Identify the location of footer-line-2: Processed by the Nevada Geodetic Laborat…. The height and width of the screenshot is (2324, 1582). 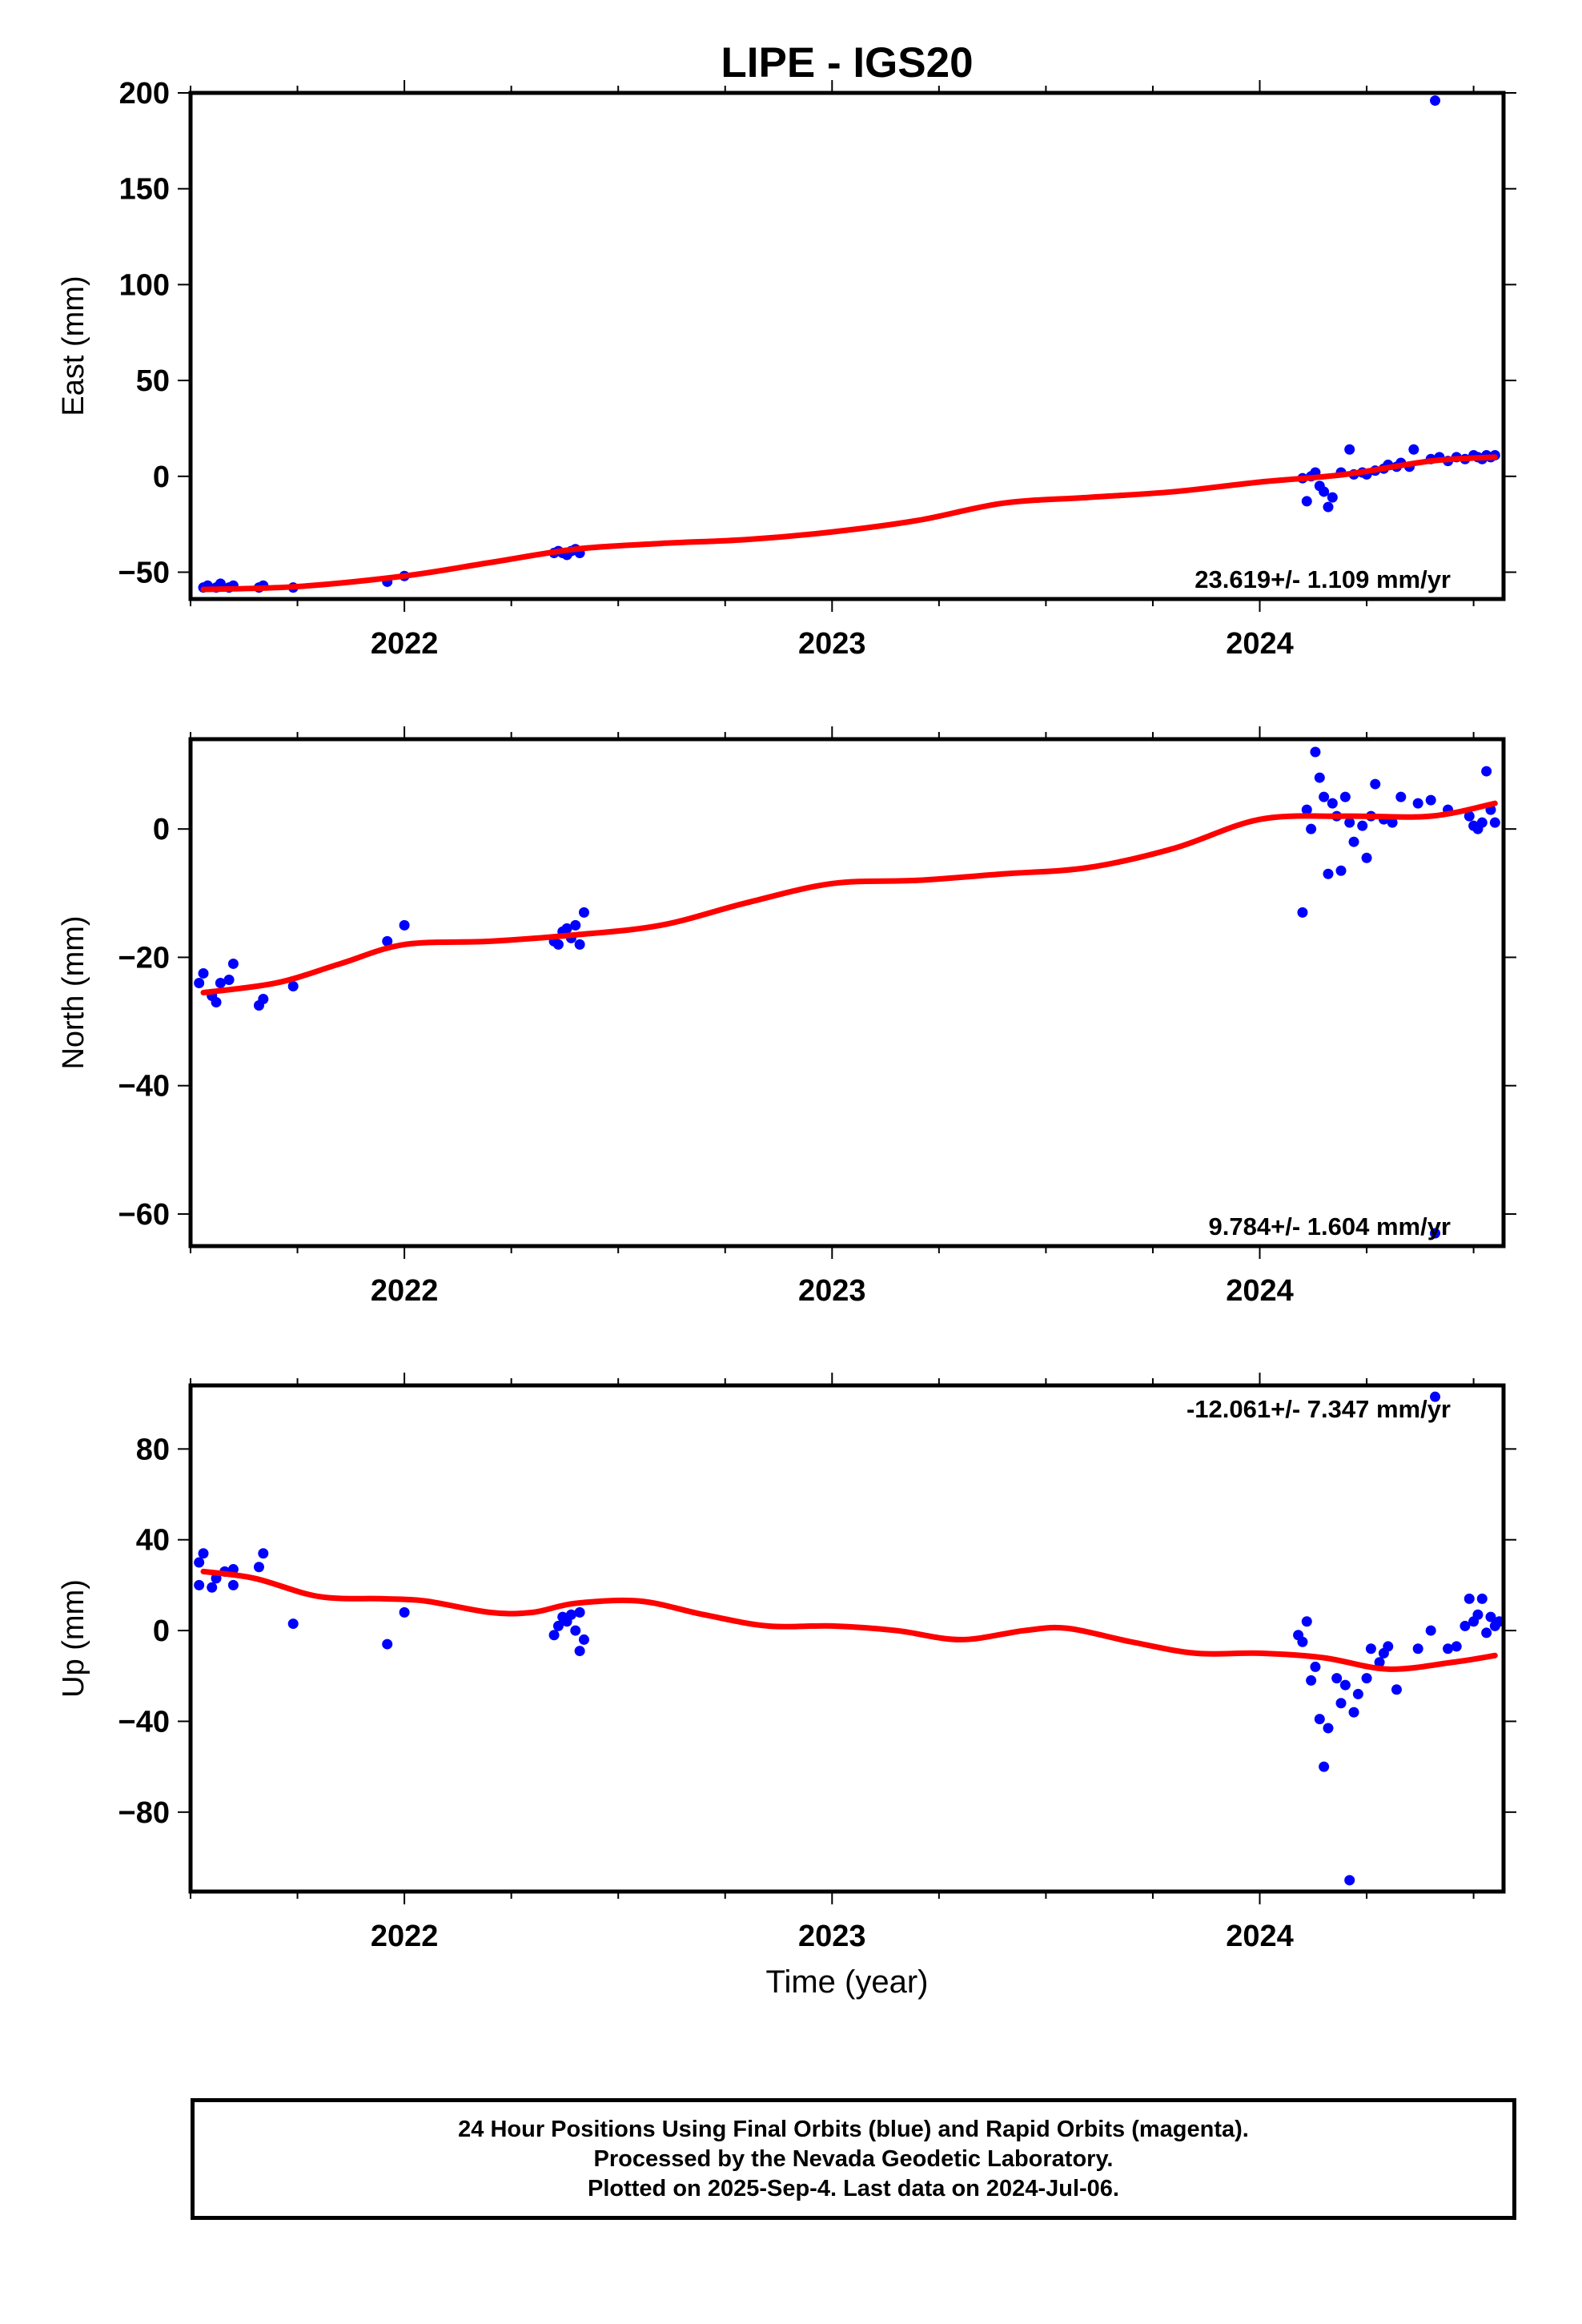
(853, 2158).